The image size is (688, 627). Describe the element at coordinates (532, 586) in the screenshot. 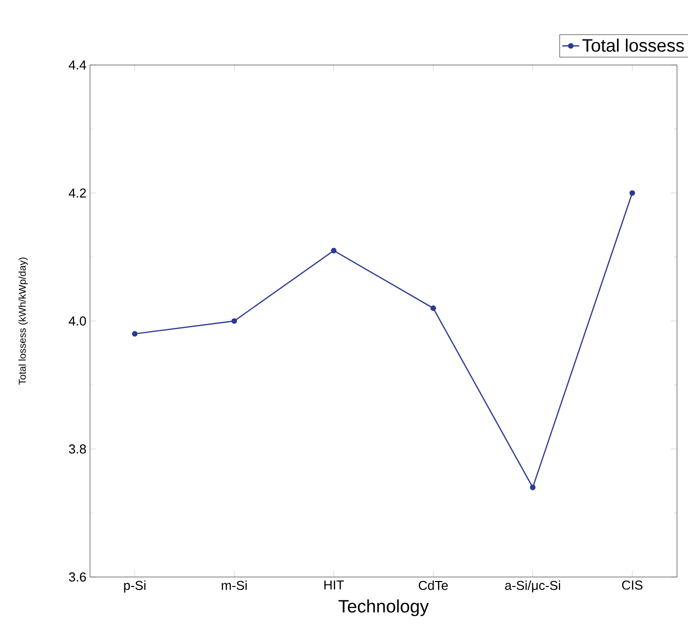

I see `x-tick-label: a-Si/μc-Si` at that location.